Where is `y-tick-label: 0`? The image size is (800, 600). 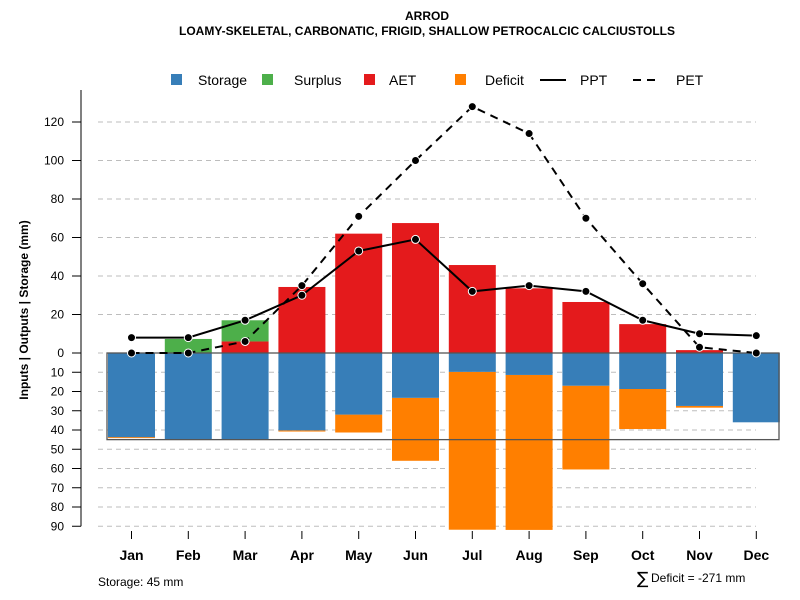
y-tick-label: 0 is located at coordinates (60, 353).